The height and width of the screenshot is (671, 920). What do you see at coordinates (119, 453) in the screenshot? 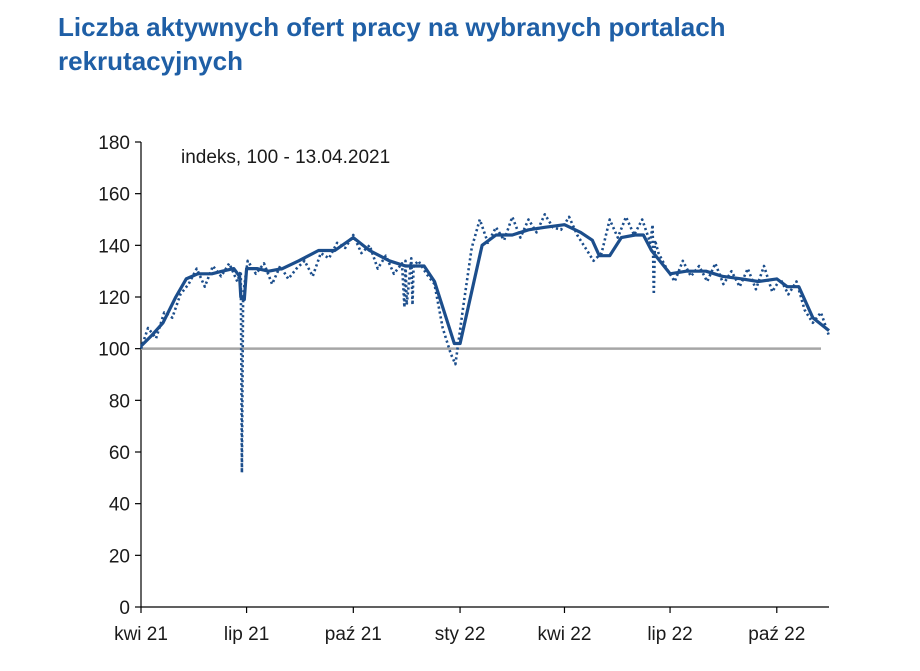
I see `y-tick-label: 60` at bounding box center [119, 453].